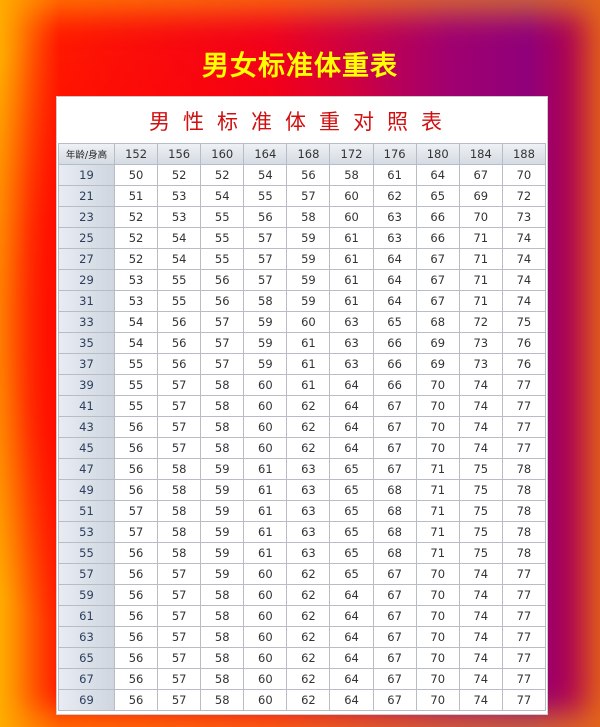 The height and width of the screenshot is (727, 600). What do you see at coordinates (302, 553) in the screenshot?
I see `table-row: 55 56 58 59 61 63 65 68 71 75 78` at bounding box center [302, 553].